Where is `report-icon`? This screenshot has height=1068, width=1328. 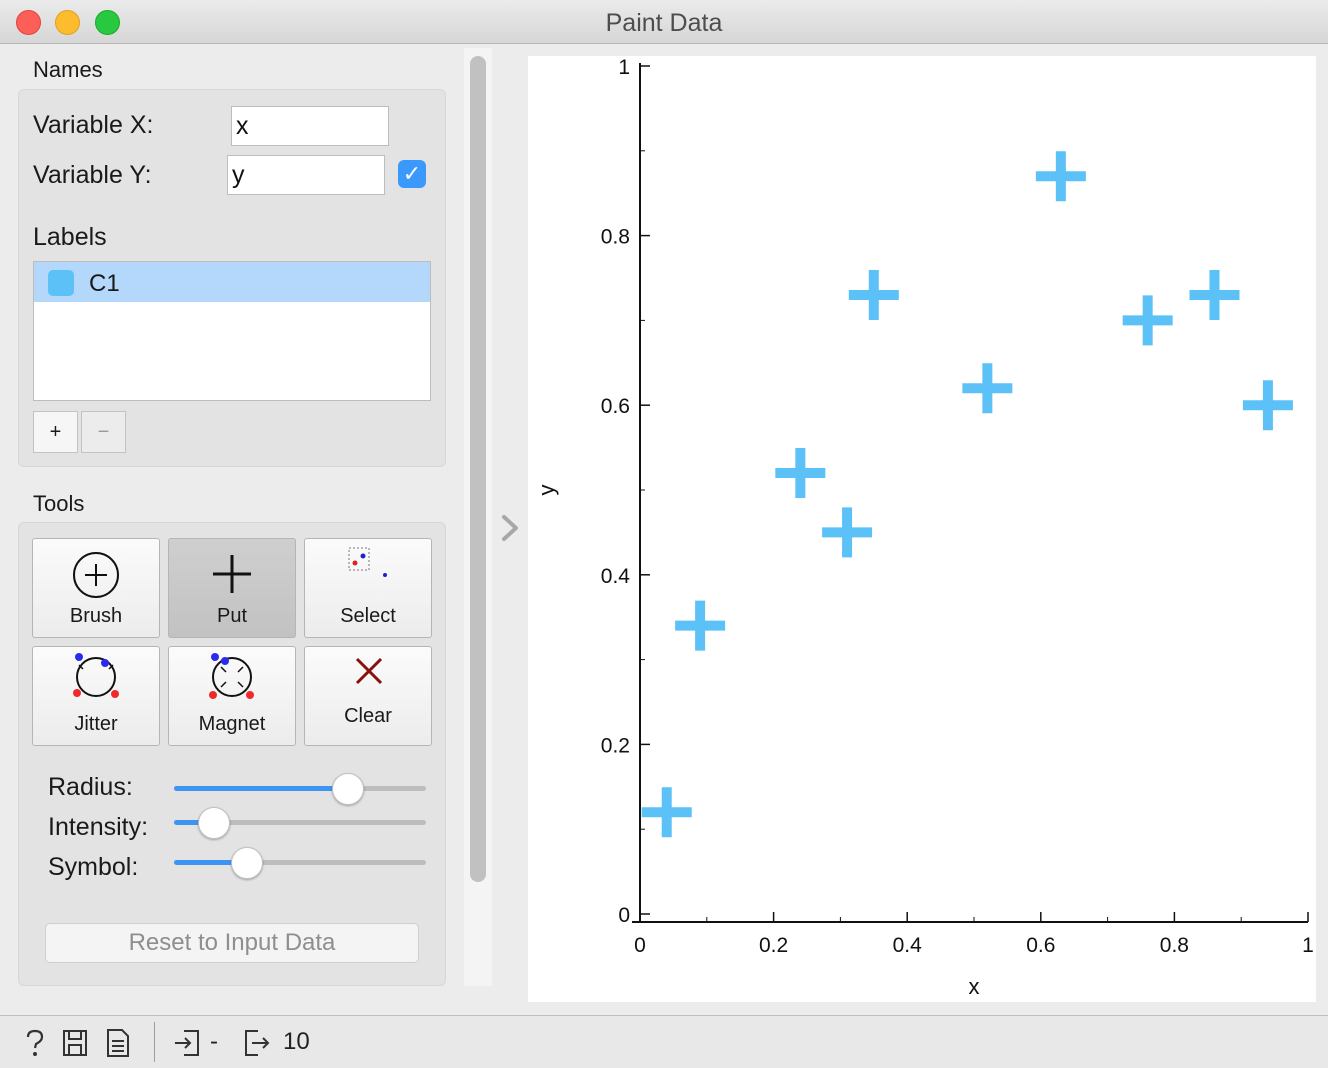
report-icon is located at coordinates (118, 1043).